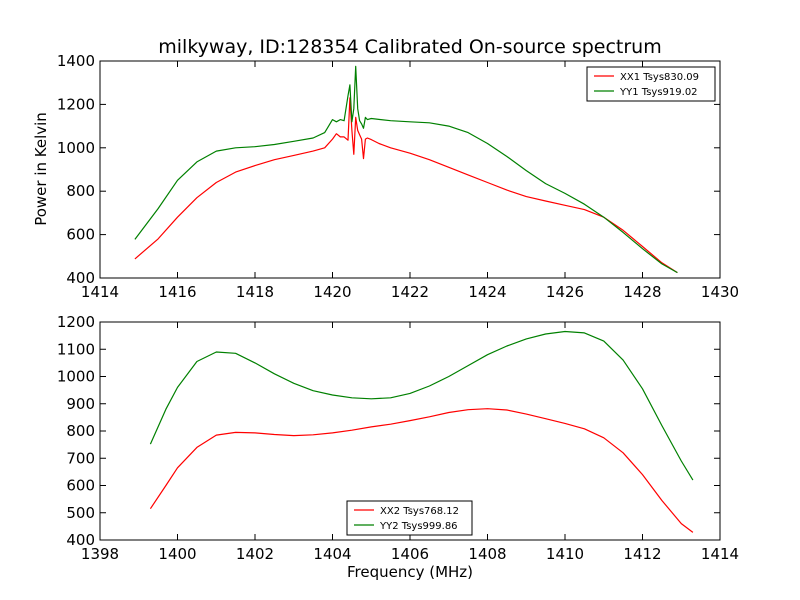 This screenshot has width=800, height=600. I want to click on bottom-x-tick-label: 1414, so click(720, 554).